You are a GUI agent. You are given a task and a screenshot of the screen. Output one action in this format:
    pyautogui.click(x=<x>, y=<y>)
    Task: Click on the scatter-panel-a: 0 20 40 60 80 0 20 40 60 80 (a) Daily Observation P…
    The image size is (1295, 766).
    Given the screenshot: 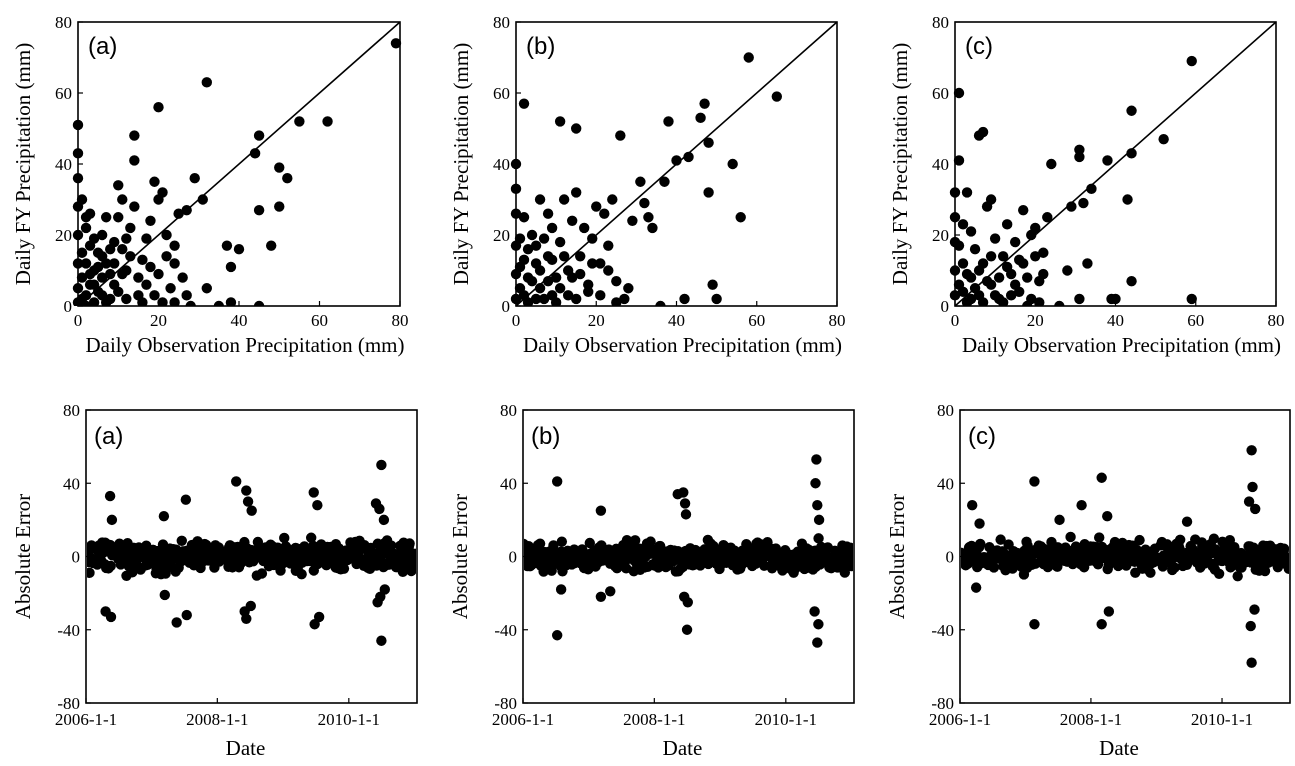 What is the action you would take?
    pyautogui.click(x=210, y=185)
    